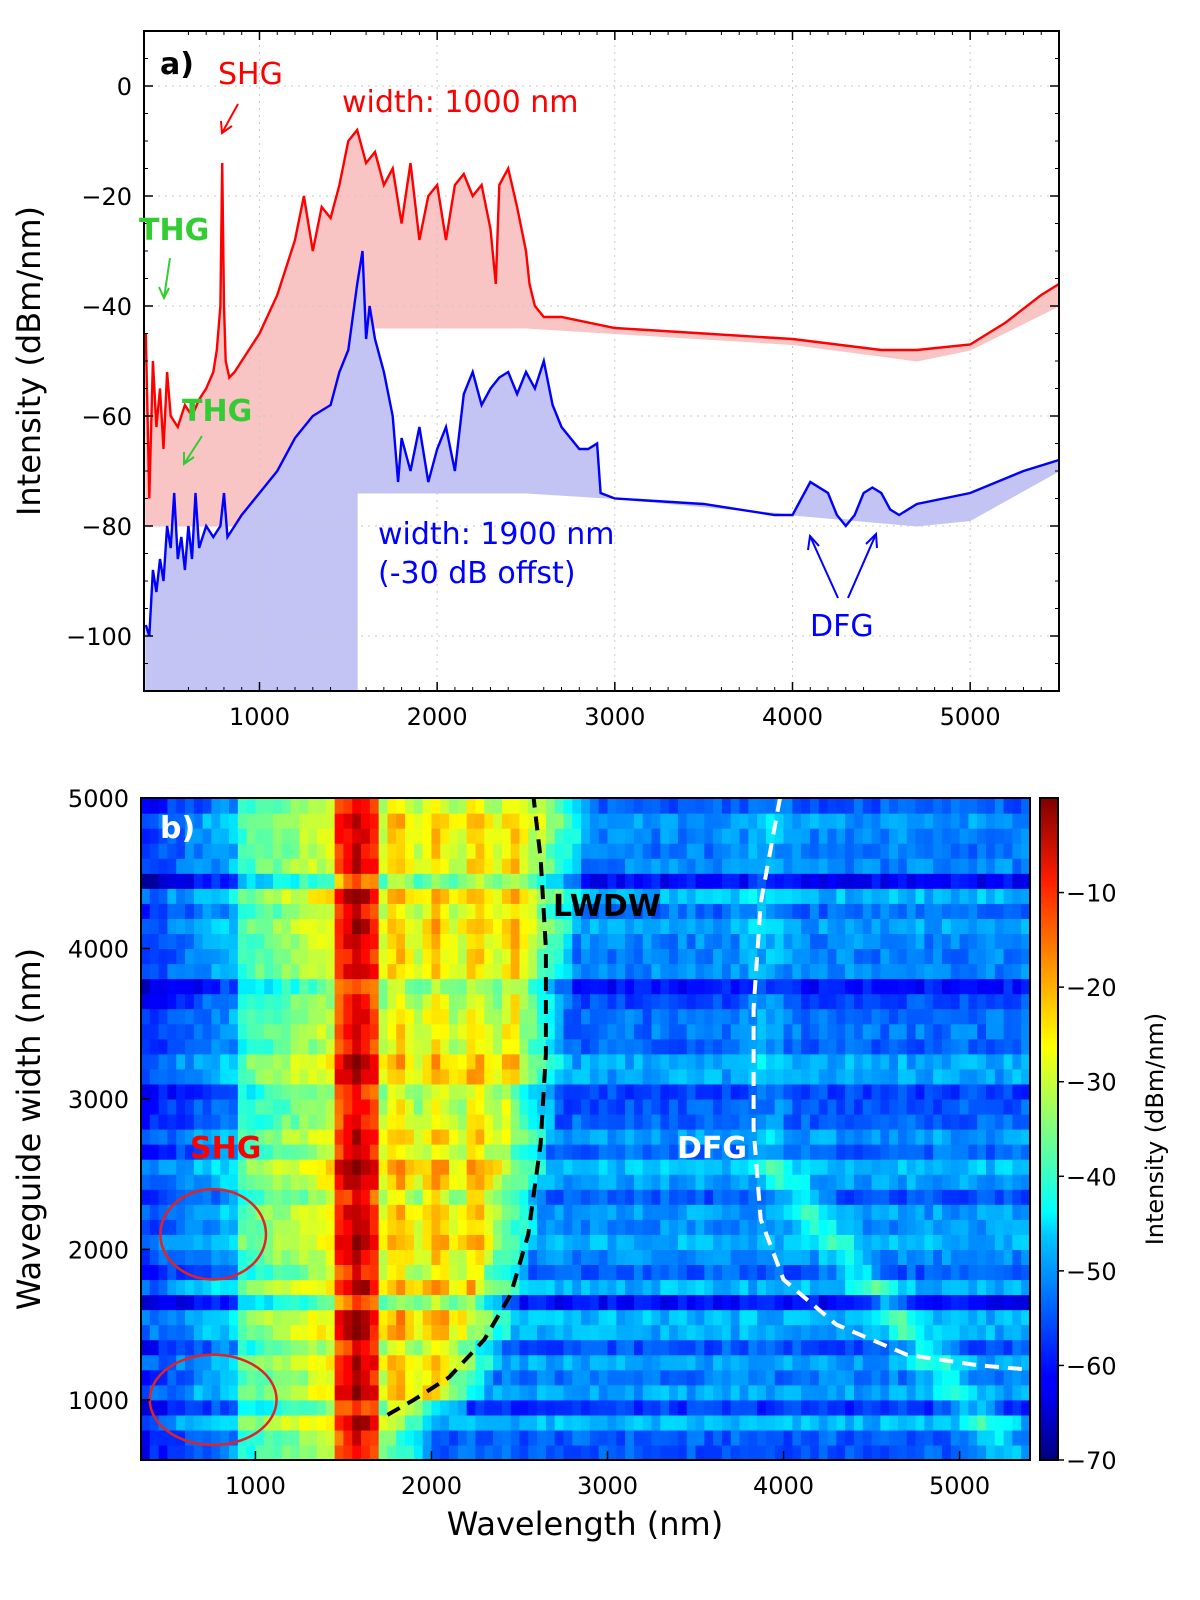 Image resolution: width=1200 pixels, height=1600 pixels. I want to click on thg-annotation-top: THG, so click(174, 230).